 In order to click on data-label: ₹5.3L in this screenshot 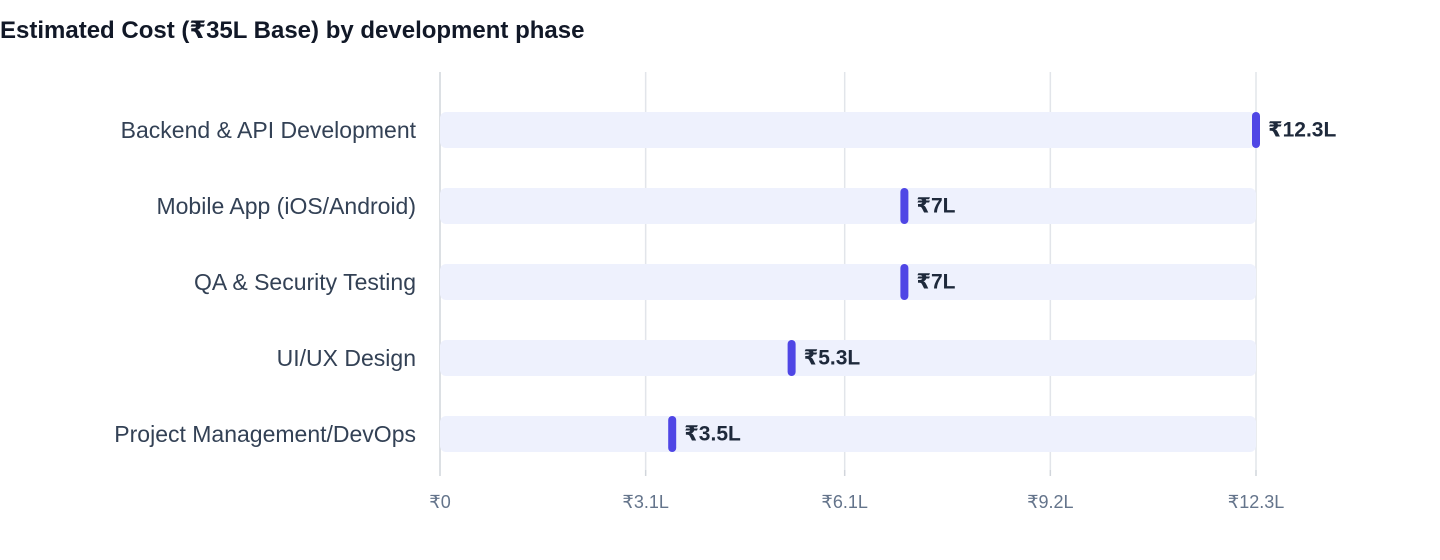, I will do `click(832, 358)`.